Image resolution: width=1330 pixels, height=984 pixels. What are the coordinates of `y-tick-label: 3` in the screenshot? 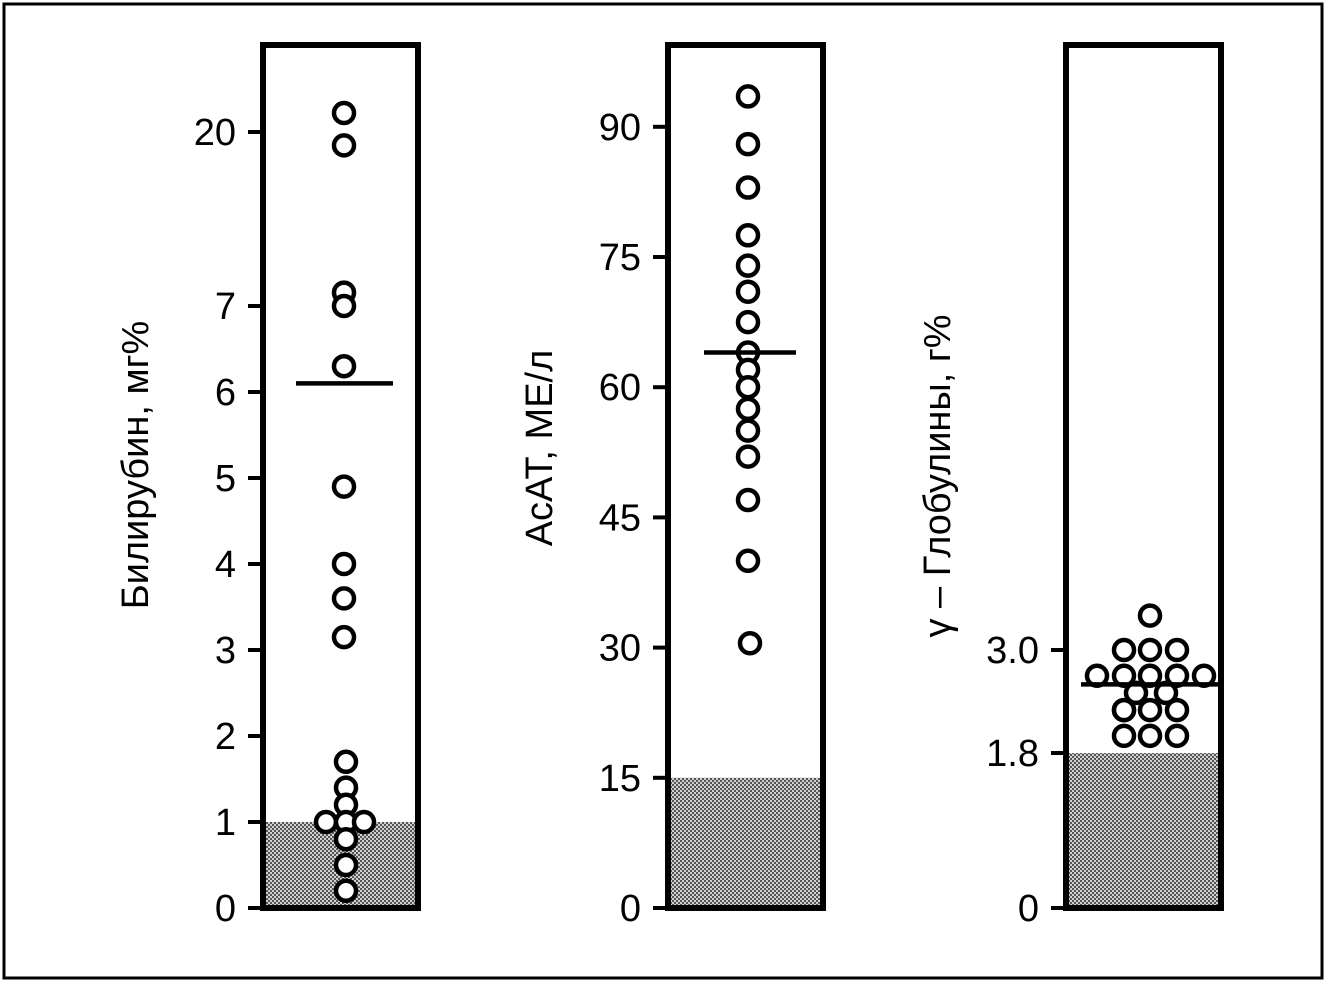 It's located at (225, 651).